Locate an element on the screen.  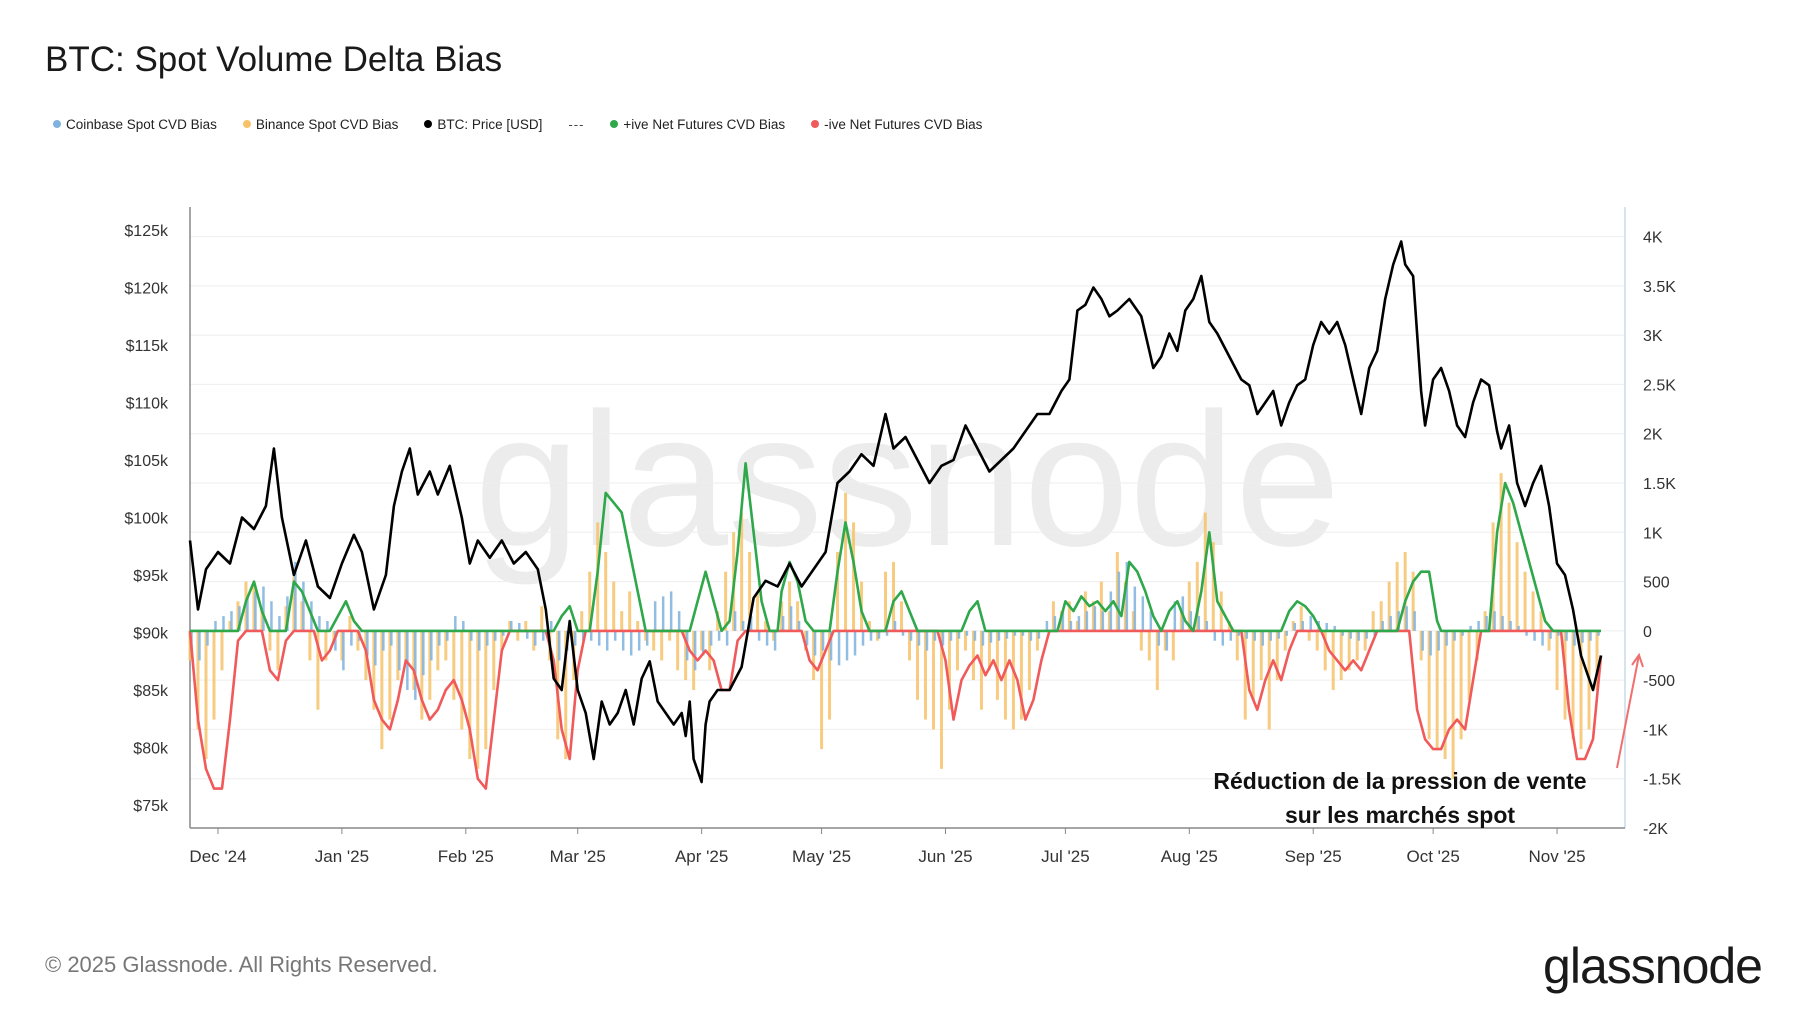
legend-item-coinbase: Coinbase Spot CVD Bias is located at coordinates (135, 124).